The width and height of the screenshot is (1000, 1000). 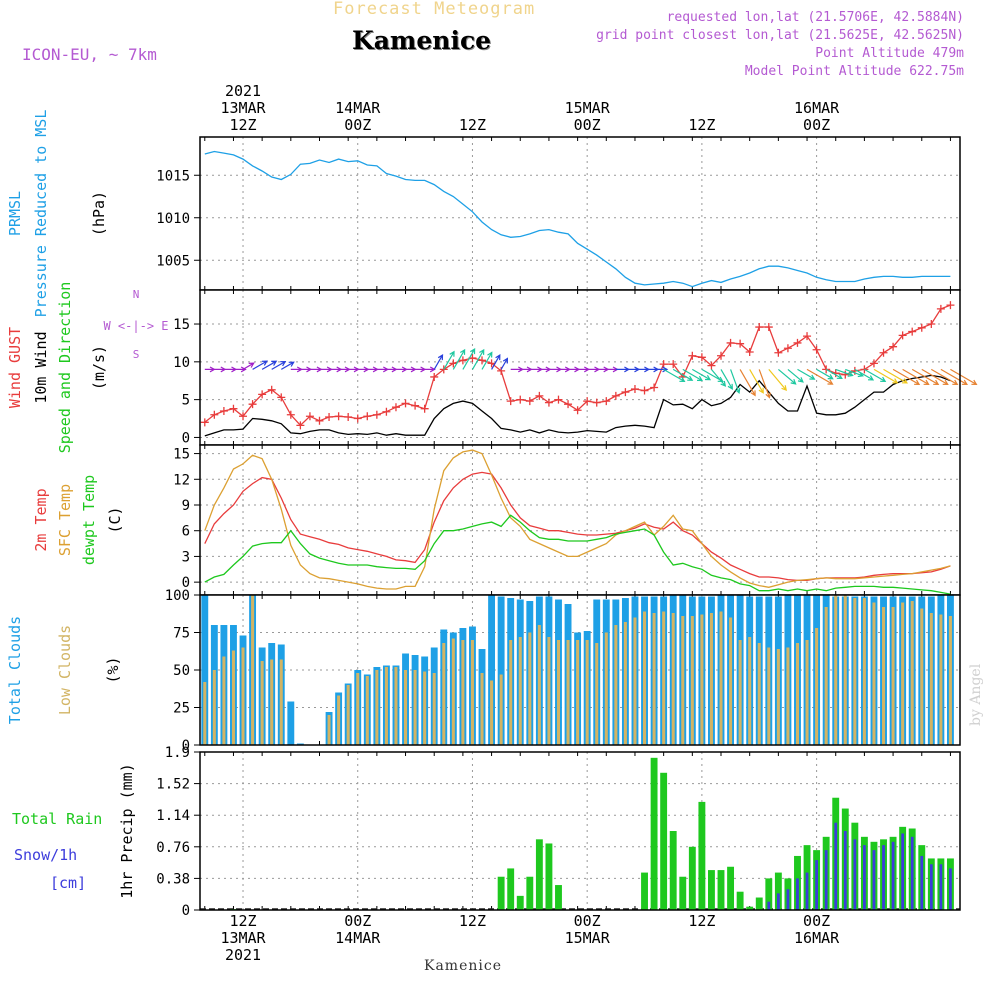 What do you see at coordinates (127, 830) in the screenshot?
I see `precip-ylabel: 1hr Precip (mm)` at bounding box center [127, 830].